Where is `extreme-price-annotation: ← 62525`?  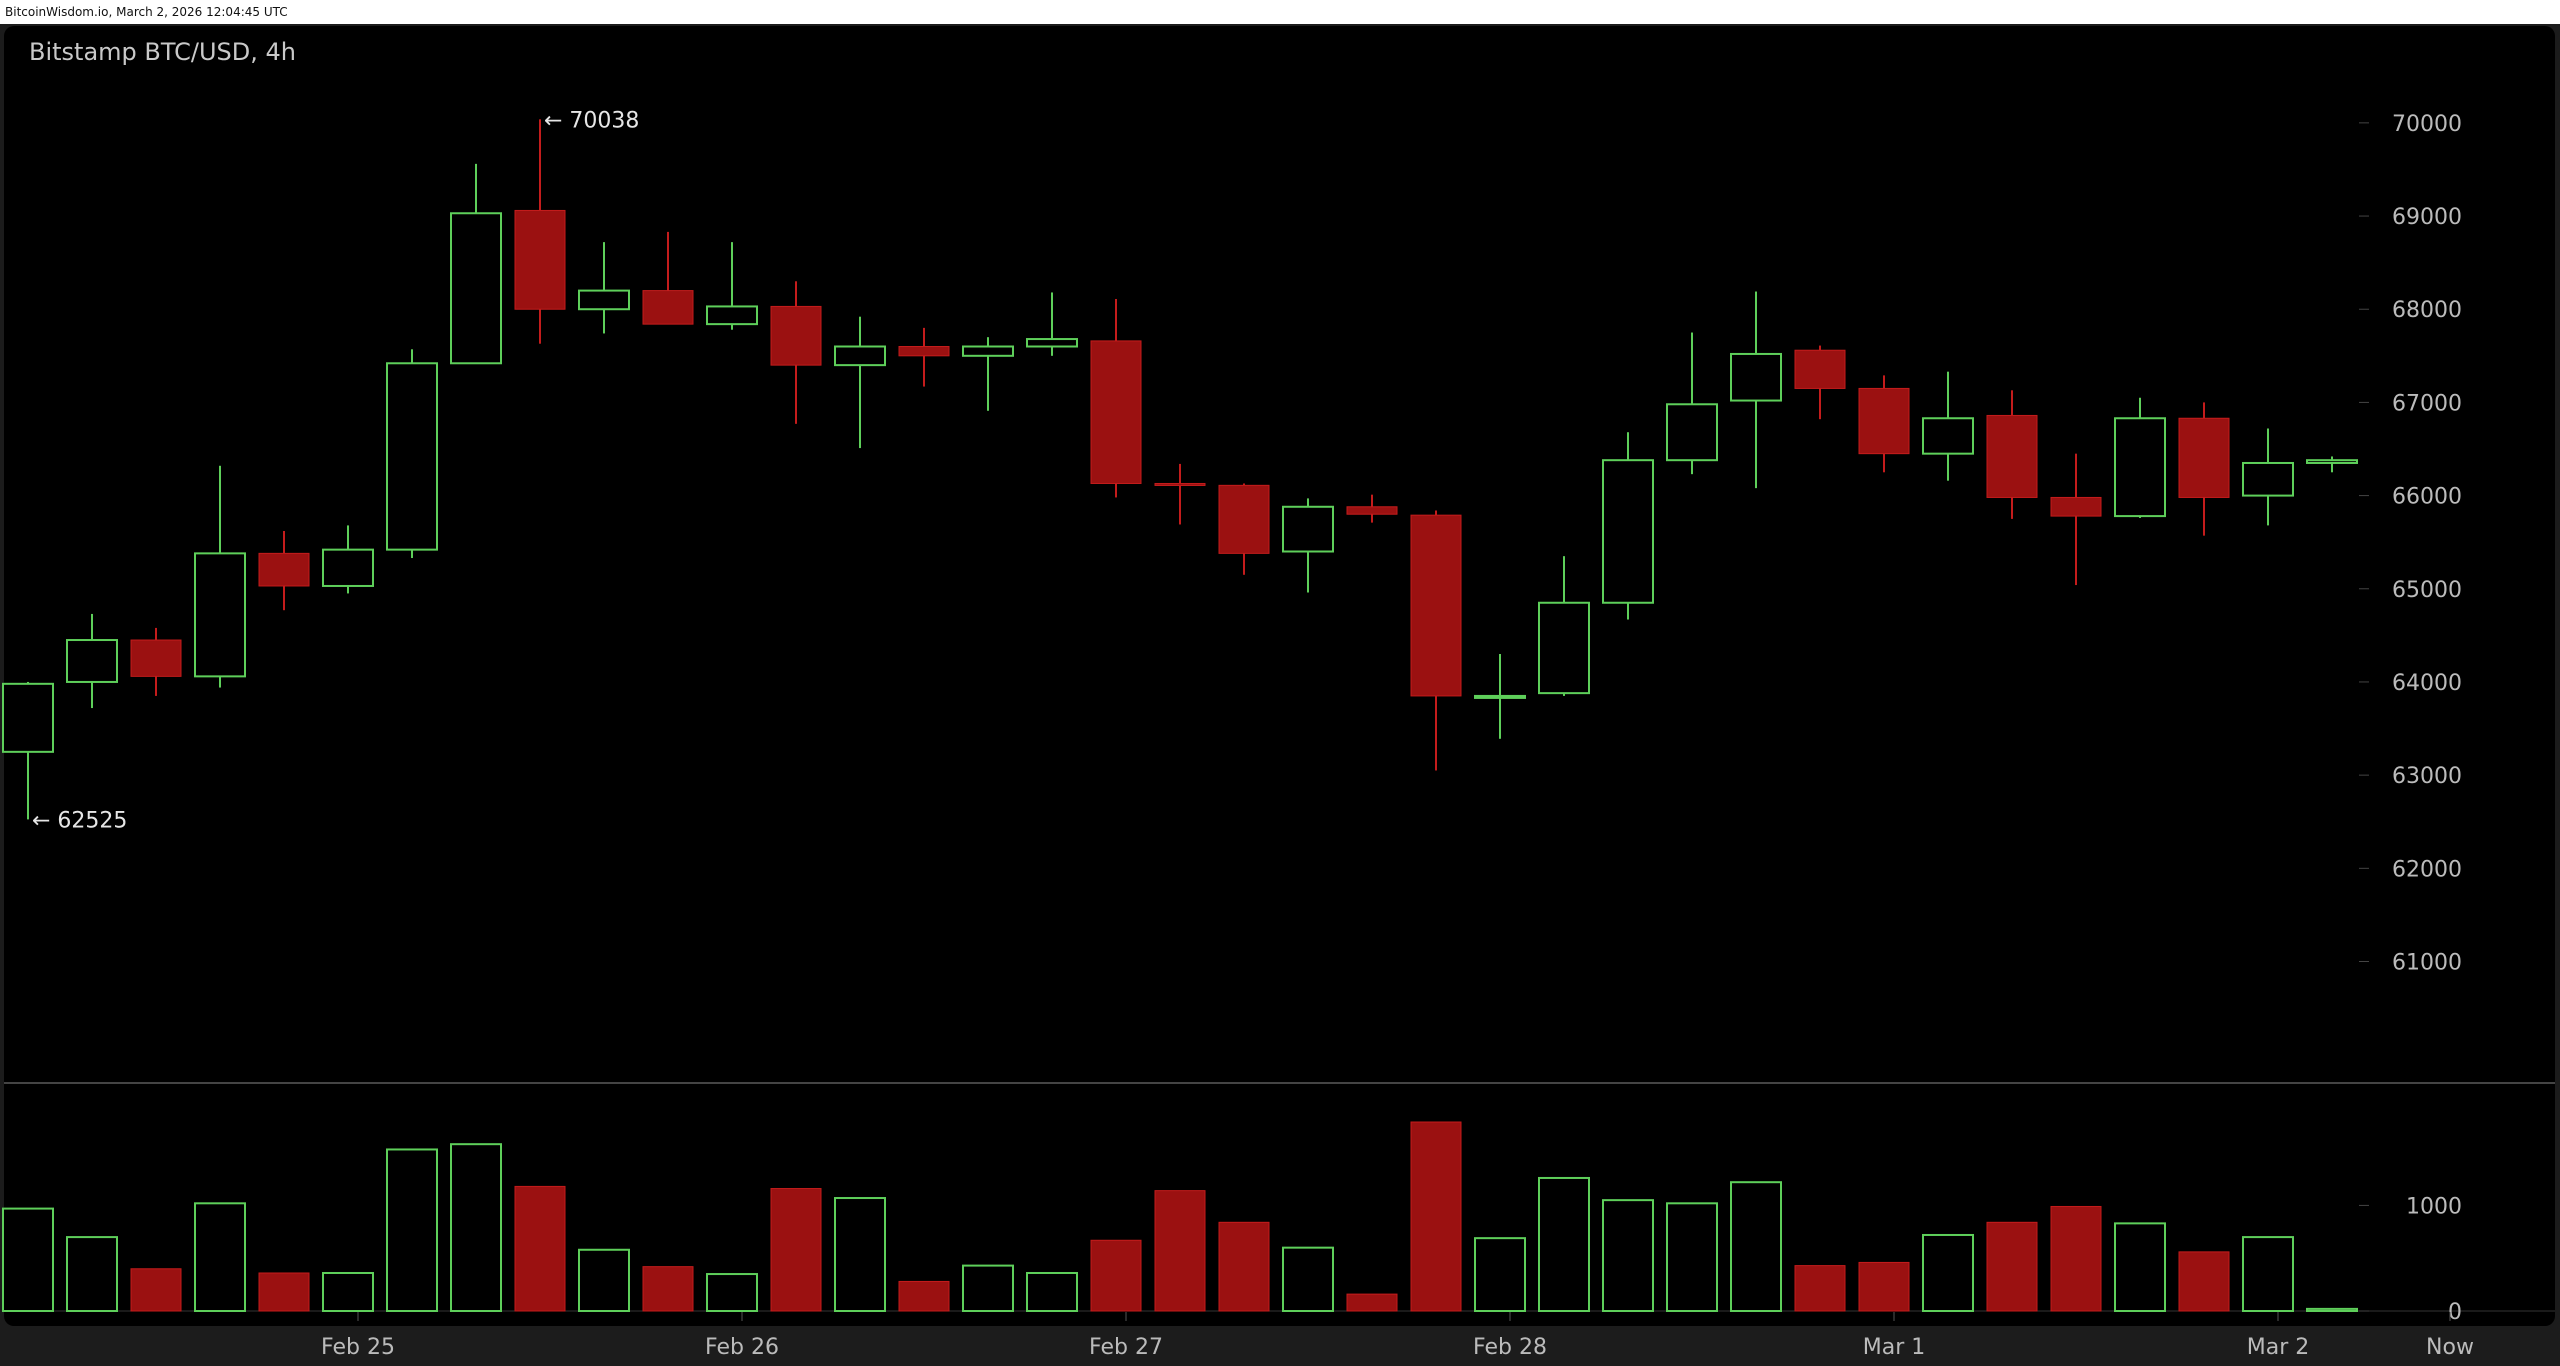
extreme-price-annotation: ← 62525 is located at coordinates (79, 820).